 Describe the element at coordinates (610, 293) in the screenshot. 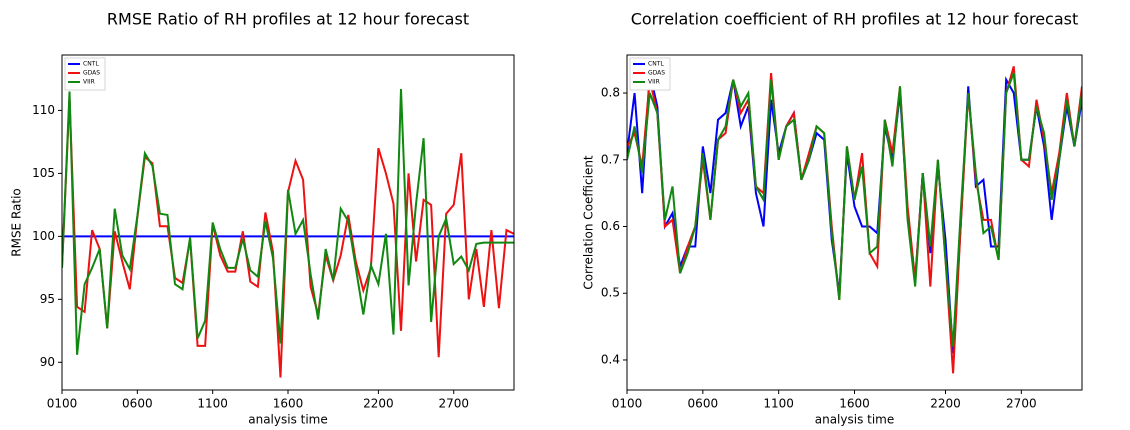

I see `y-tick-label: 0.5` at that location.